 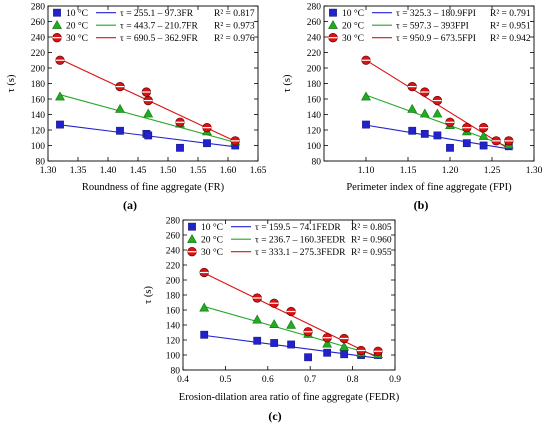 I want to click on fit-line-20c, so click(x=291, y=331).